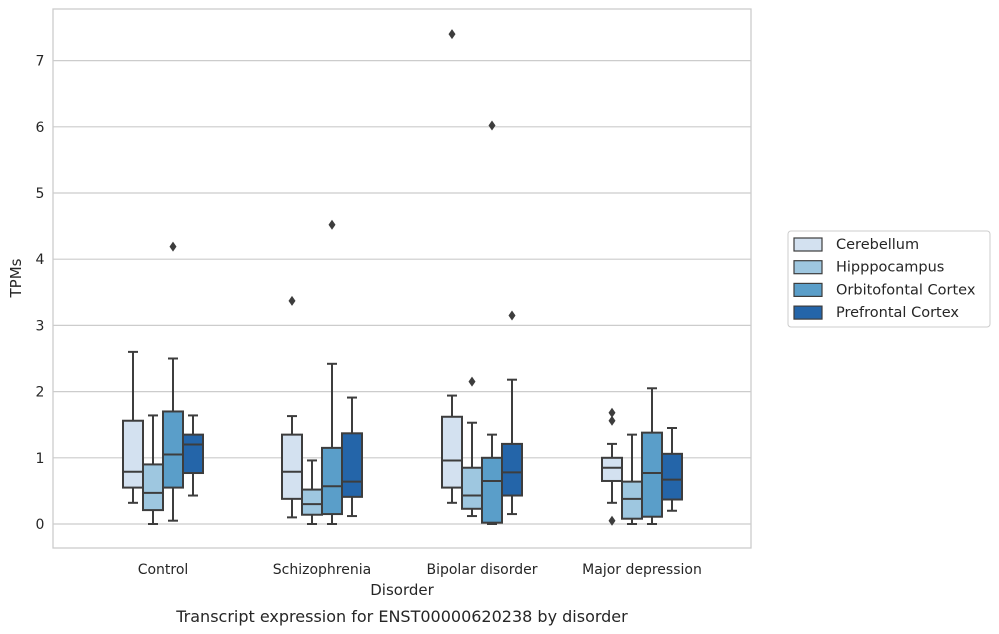 This screenshot has height=634, width=999. What do you see at coordinates (40, 459) in the screenshot?
I see `y-tick-label-1: 1` at bounding box center [40, 459].